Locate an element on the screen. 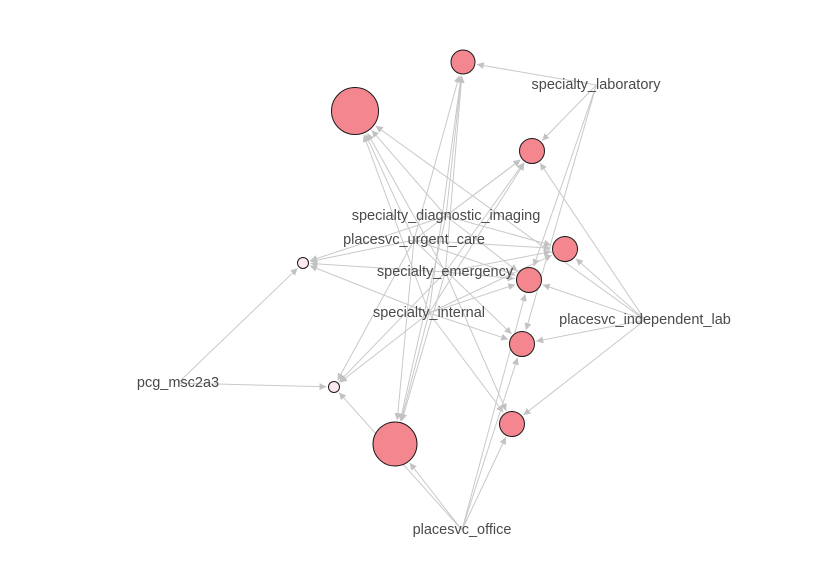  node-label-placesvc-office: placesvc_office is located at coordinates (462, 530).